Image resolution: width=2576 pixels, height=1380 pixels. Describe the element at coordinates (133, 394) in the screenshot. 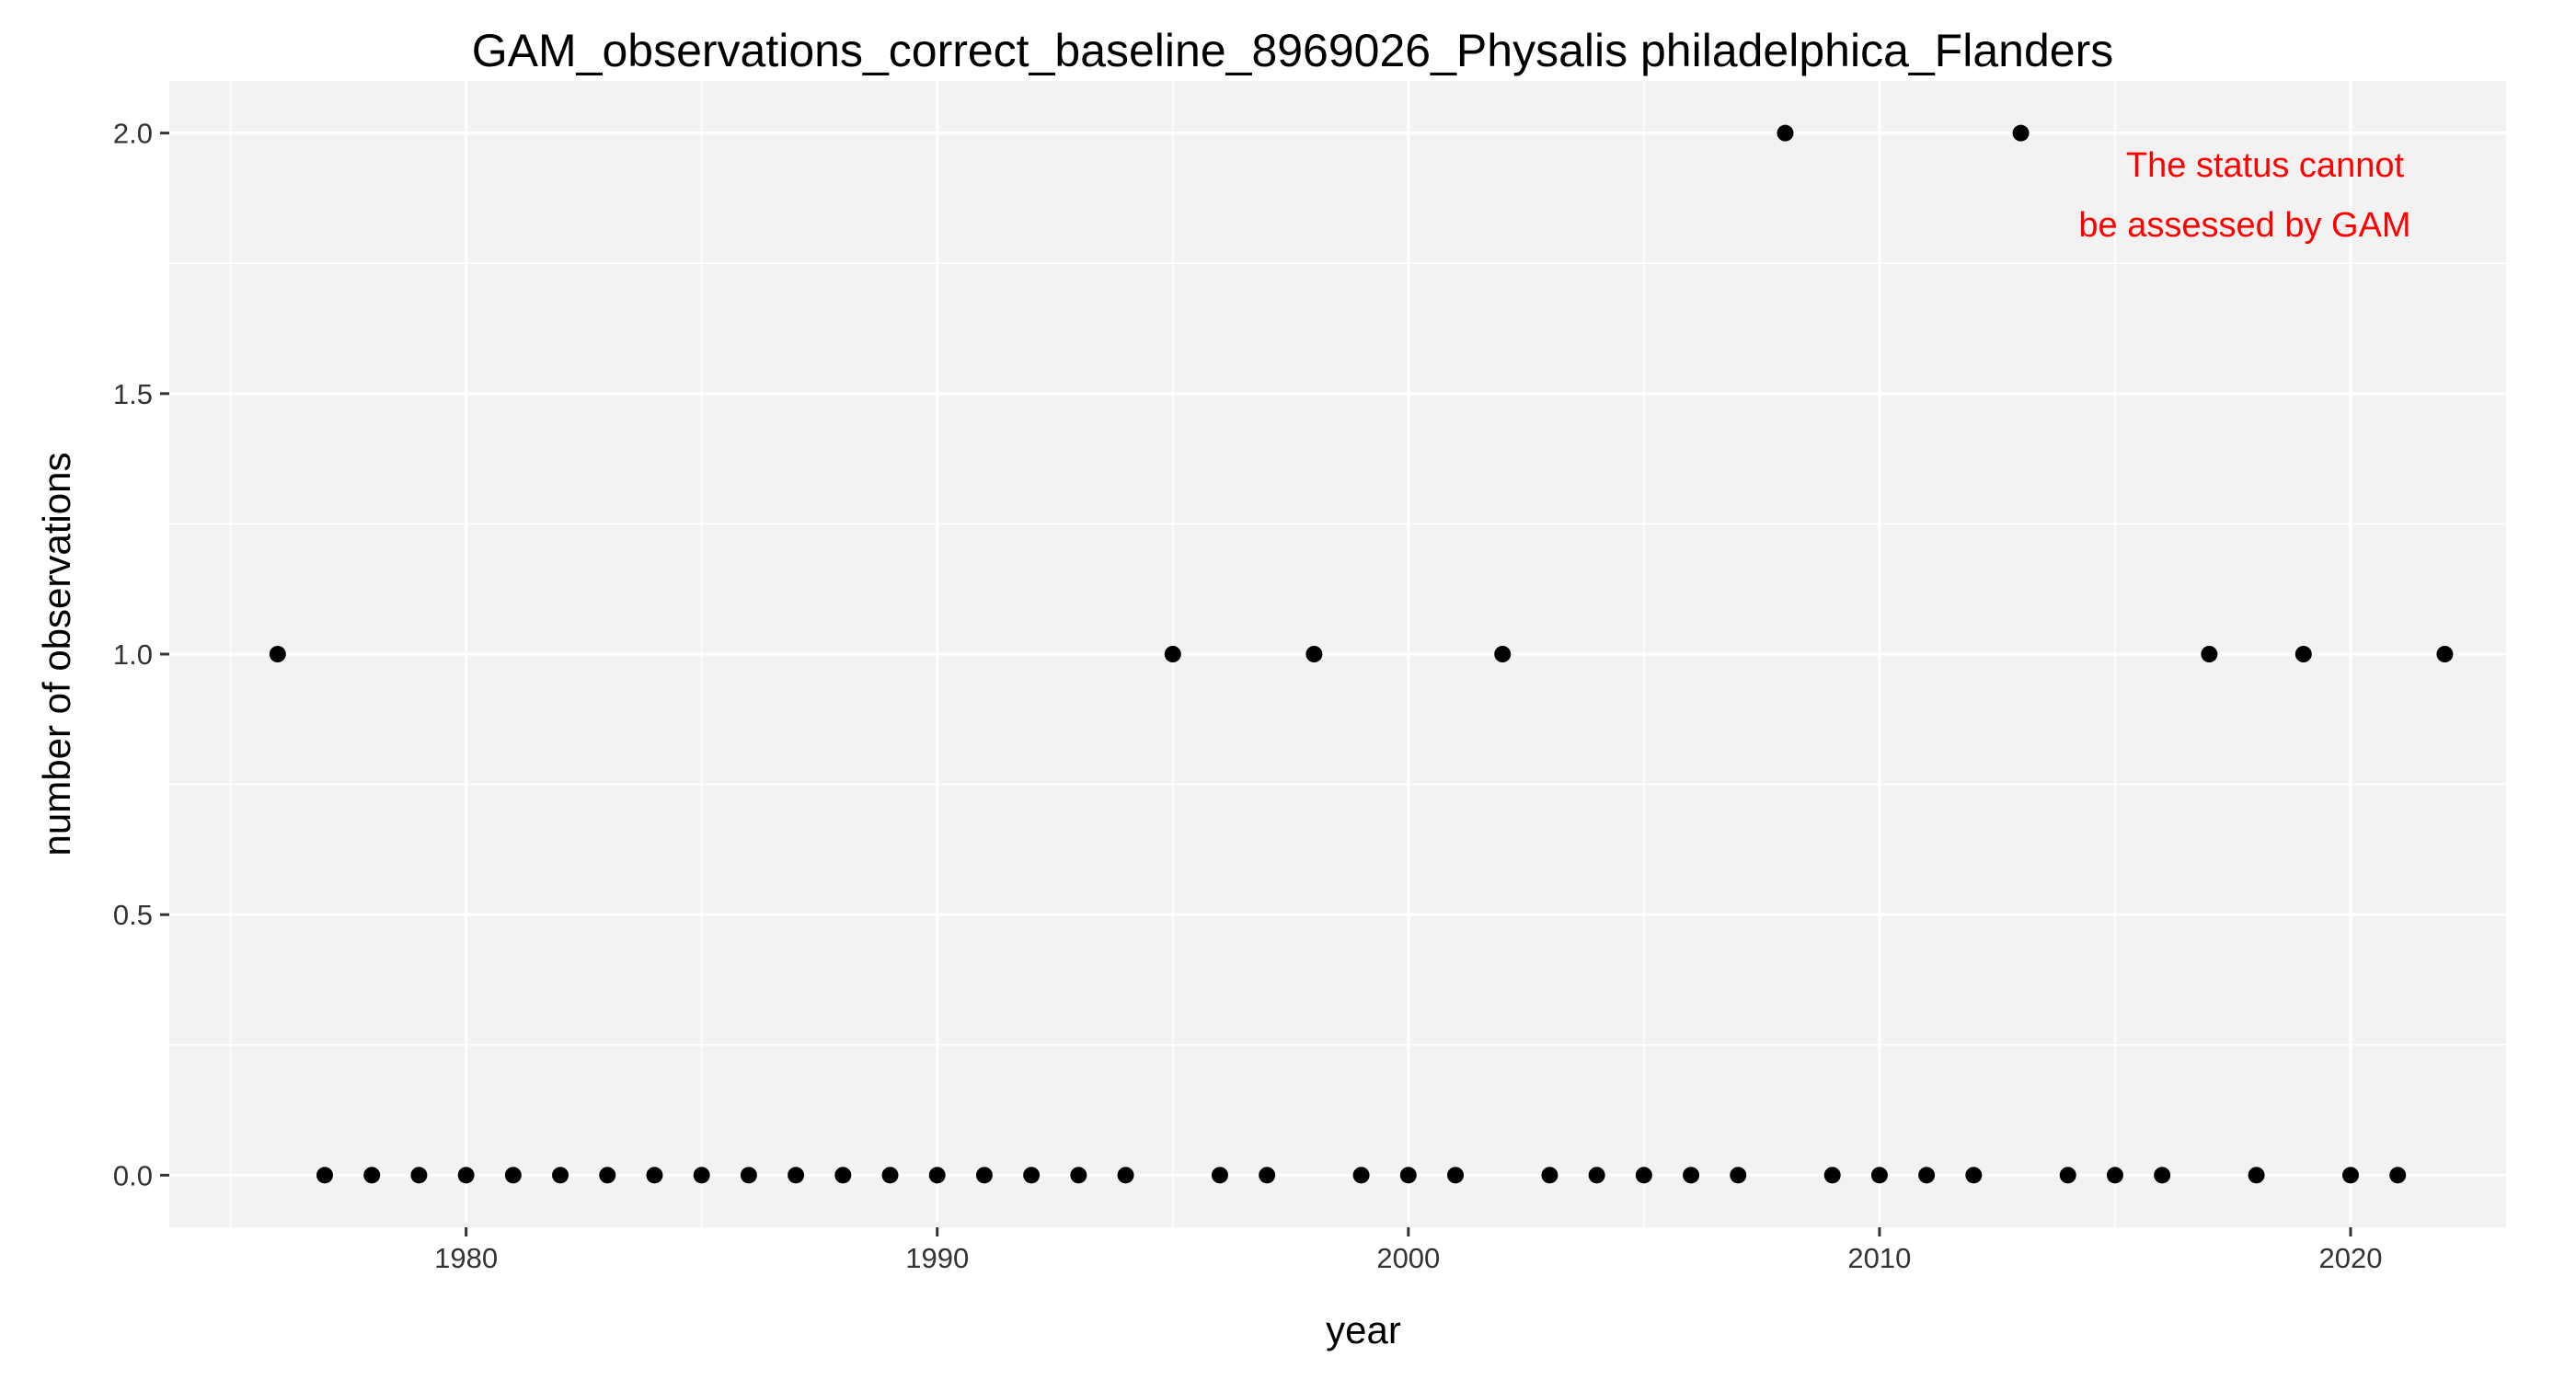

I see `y-tick-label: 1.5` at that location.